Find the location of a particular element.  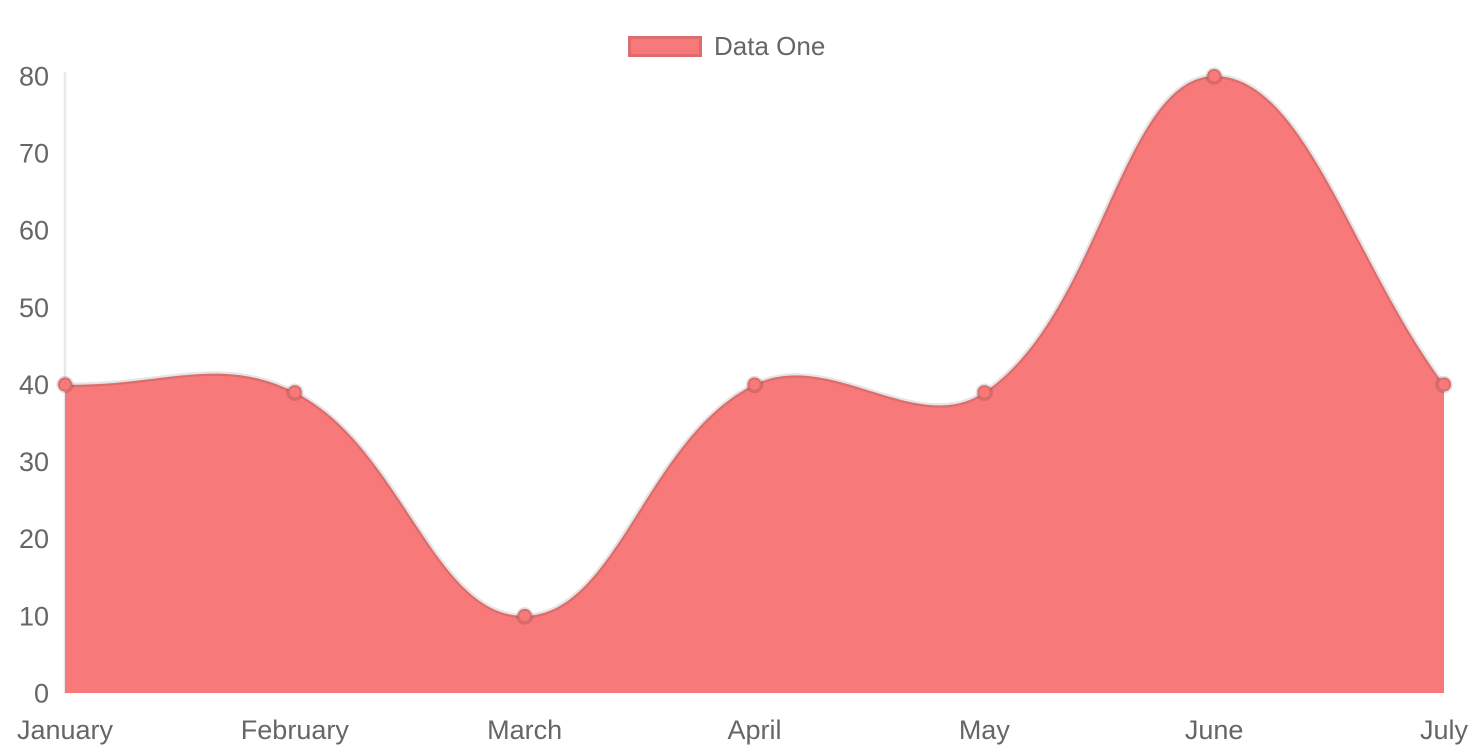

legend-label: Data One is located at coordinates (770, 46).